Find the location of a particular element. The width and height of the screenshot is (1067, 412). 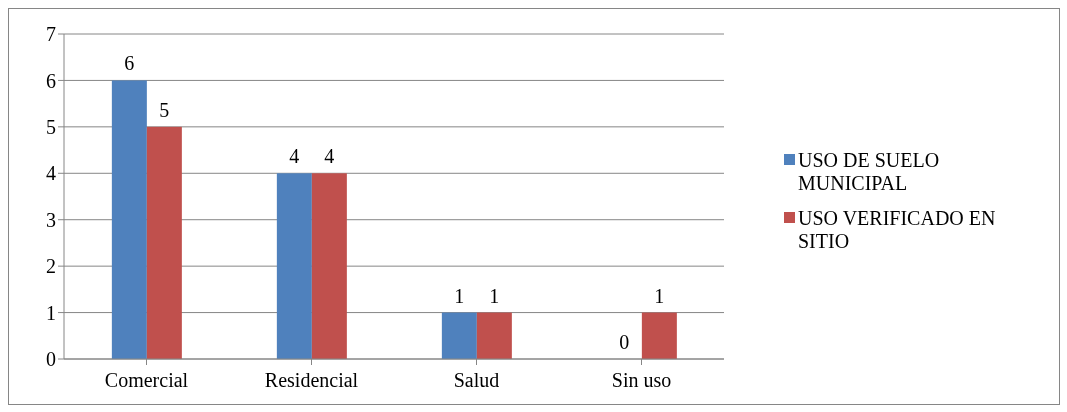

data-label: 6 is located at coordinates (129, 63).